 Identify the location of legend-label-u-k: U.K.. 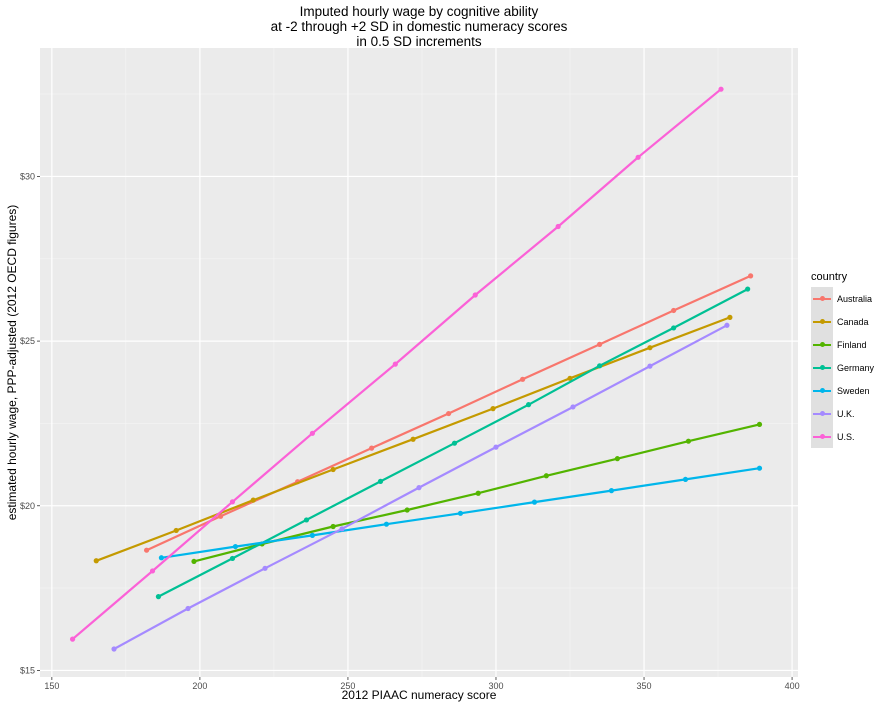
(846, 413).